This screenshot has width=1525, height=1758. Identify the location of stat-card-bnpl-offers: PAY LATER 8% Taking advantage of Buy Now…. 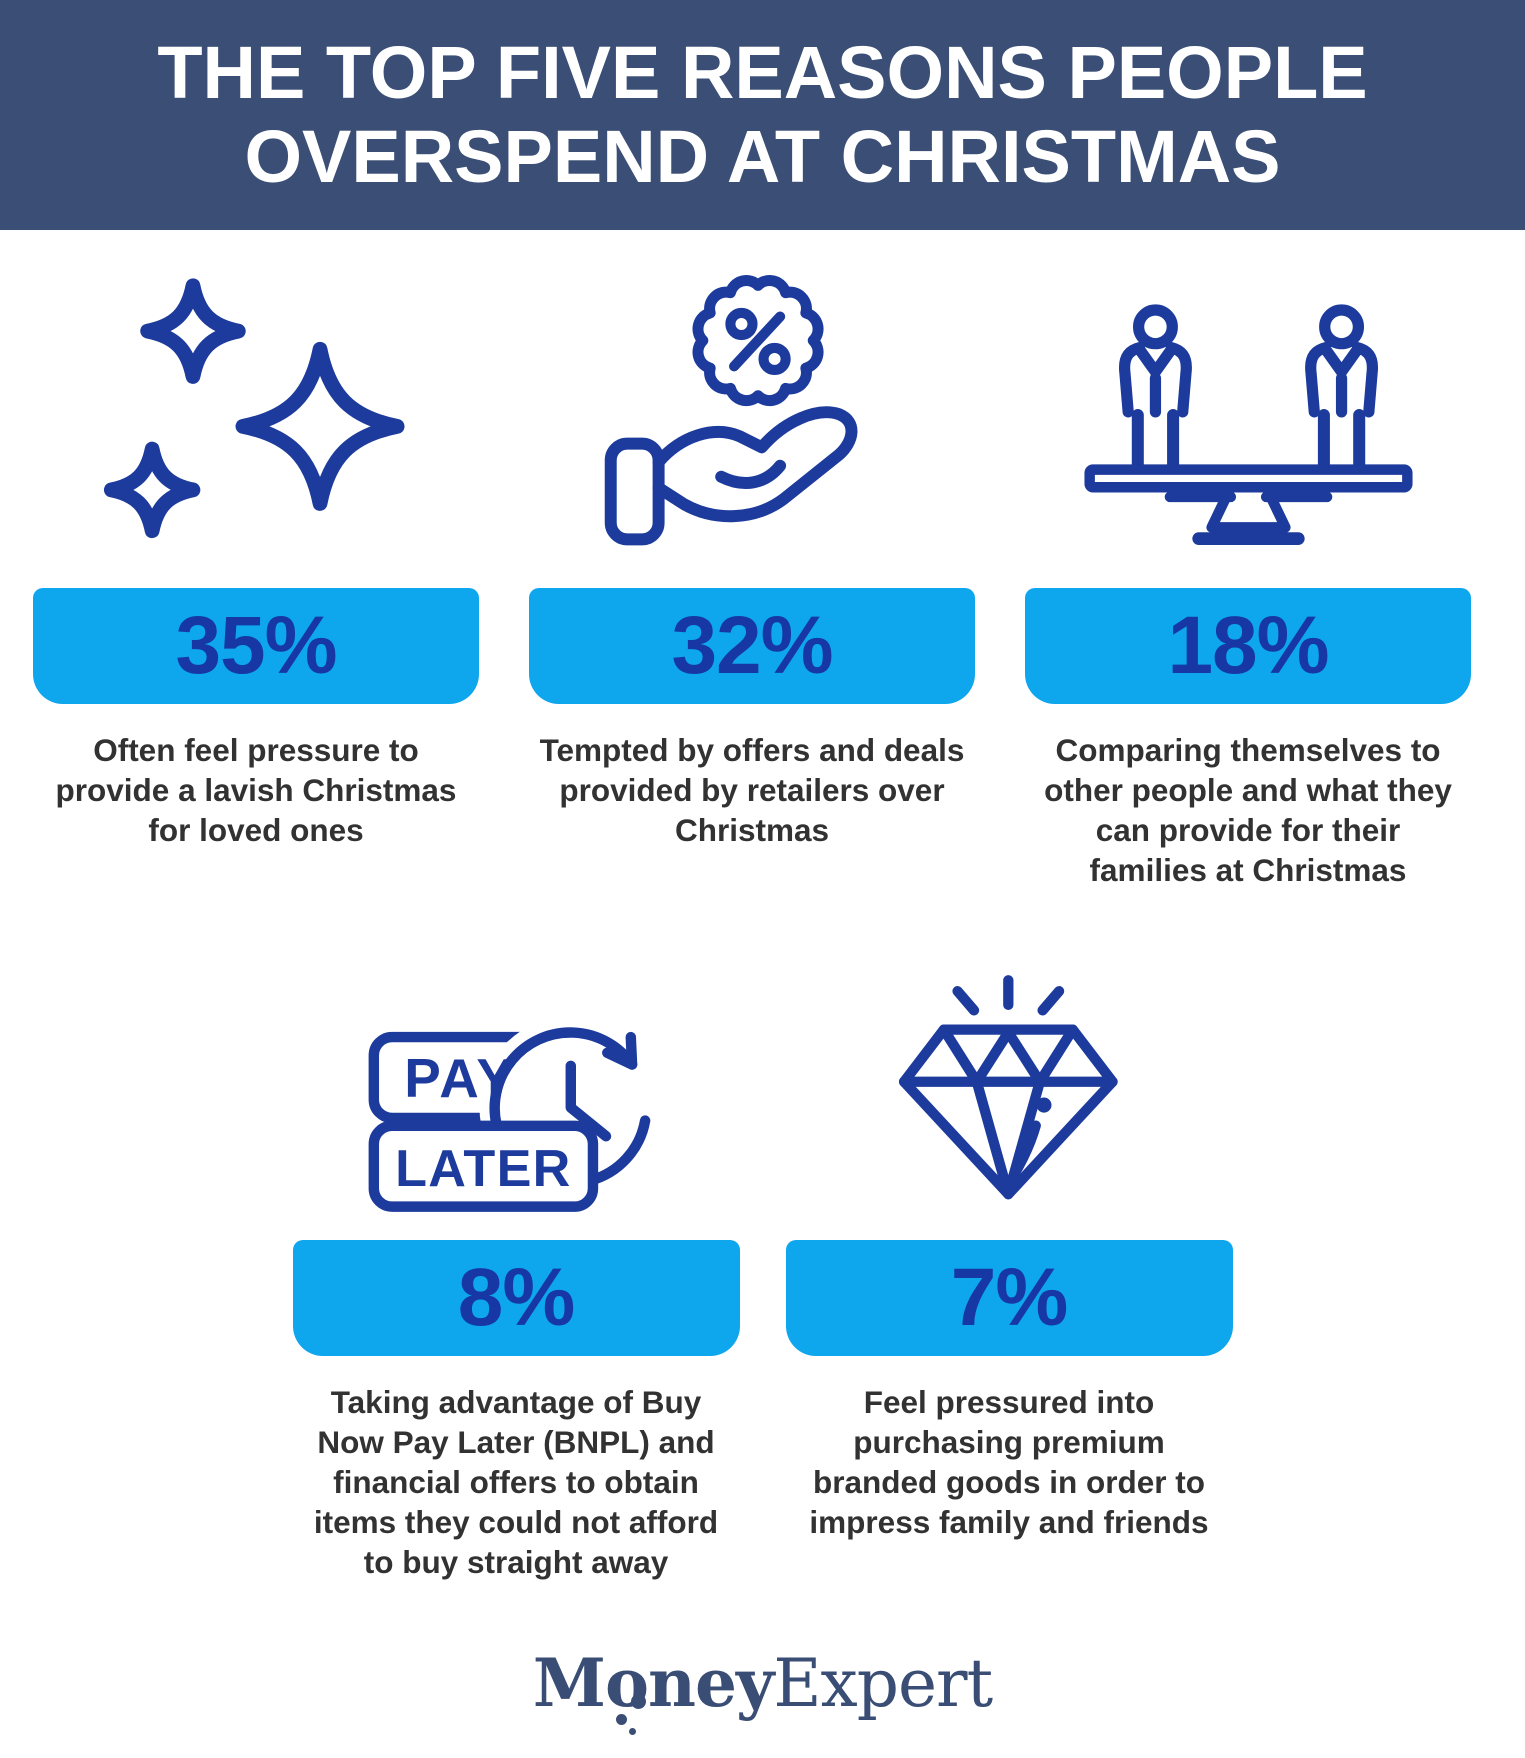
(516, 1236).